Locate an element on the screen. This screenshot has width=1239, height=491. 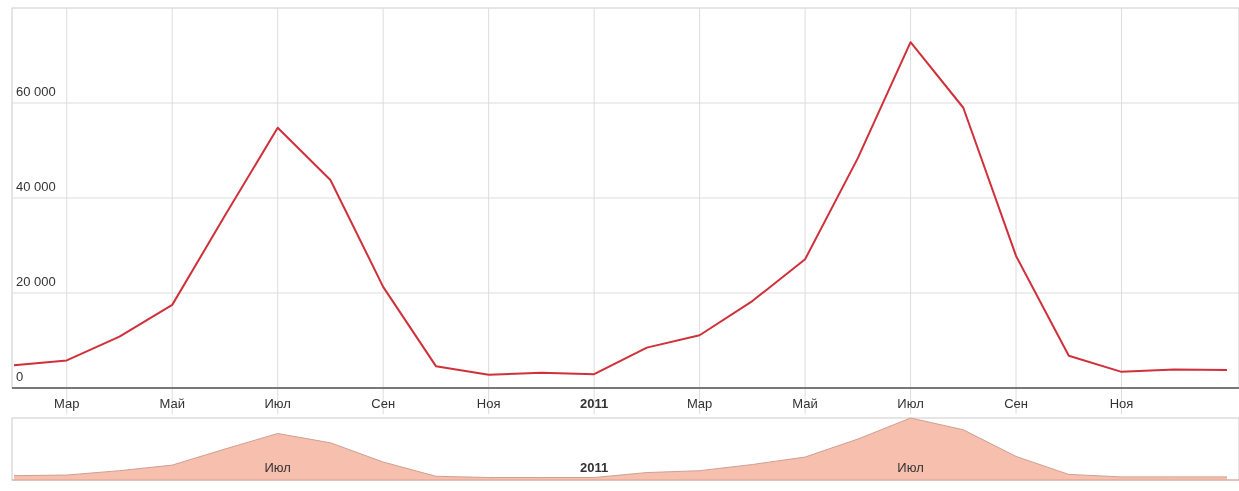
y-tick-label: 20 000 is located at coordinates (36, 281).